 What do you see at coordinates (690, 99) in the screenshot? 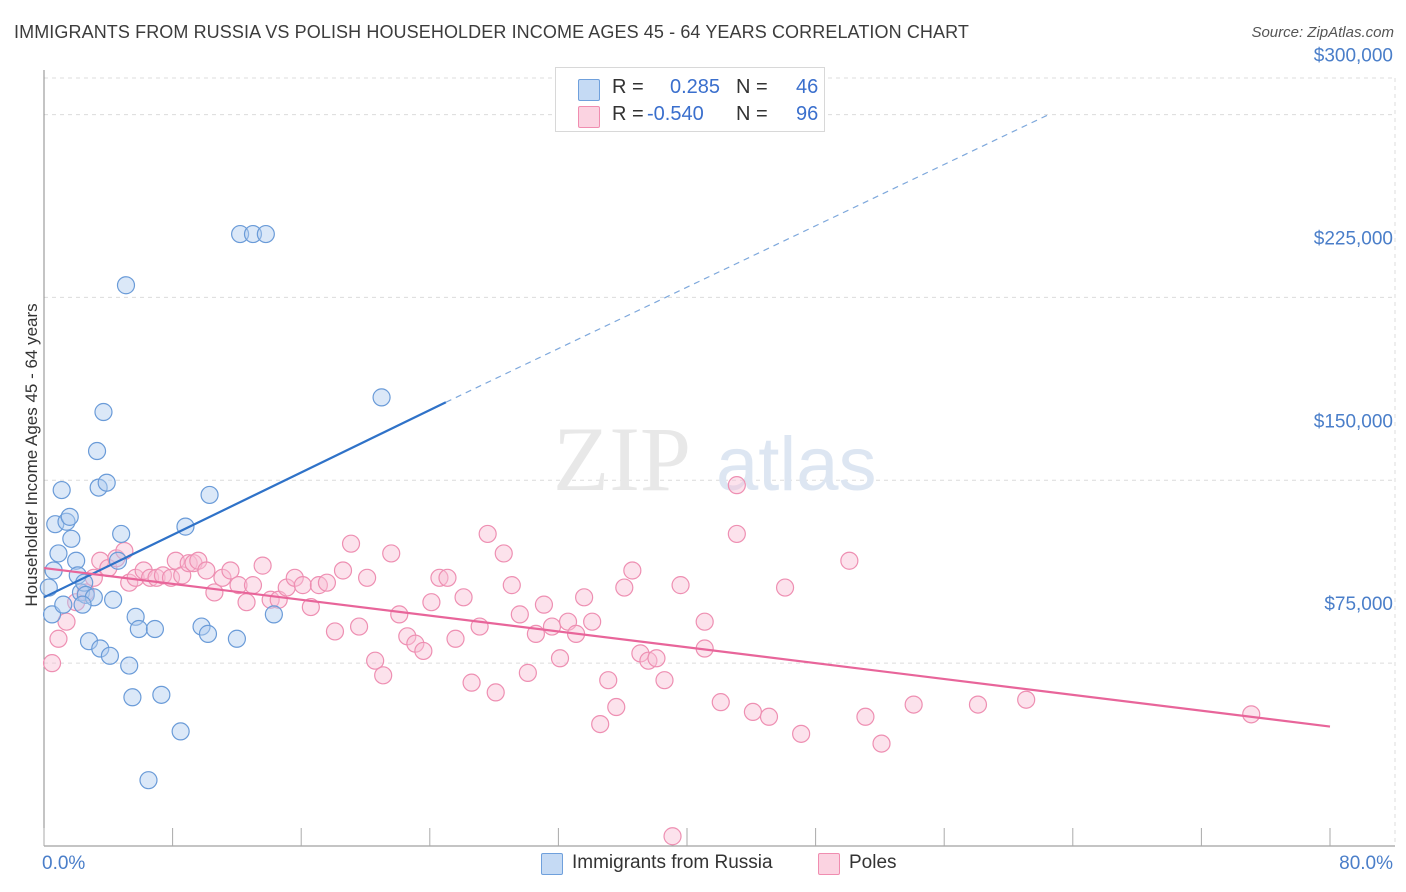
I see `correlation-legend: R = 0.285 N = 46 R = -0.540 N = 96` at bounding box center [690, 99].